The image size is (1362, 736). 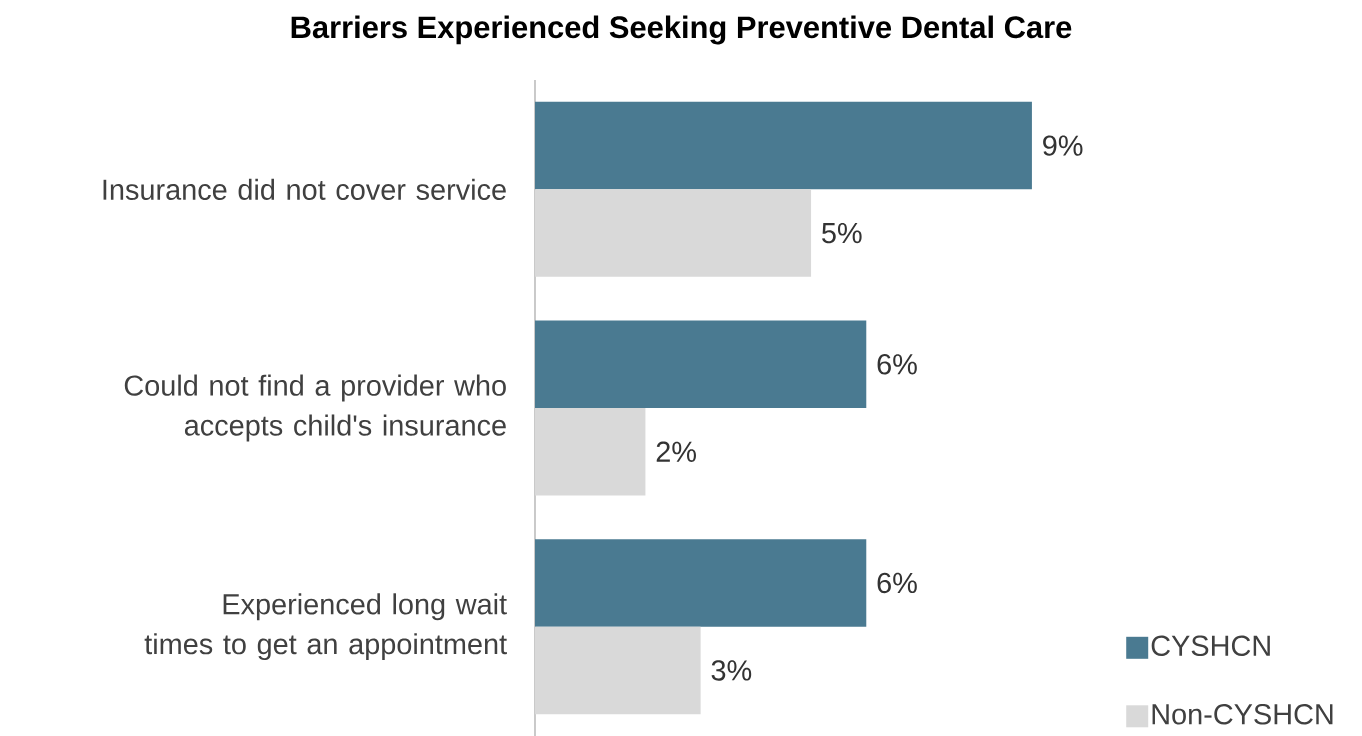 I want to click on y-tick-label: Insurance did not cover service, so click(x=304, y=189).